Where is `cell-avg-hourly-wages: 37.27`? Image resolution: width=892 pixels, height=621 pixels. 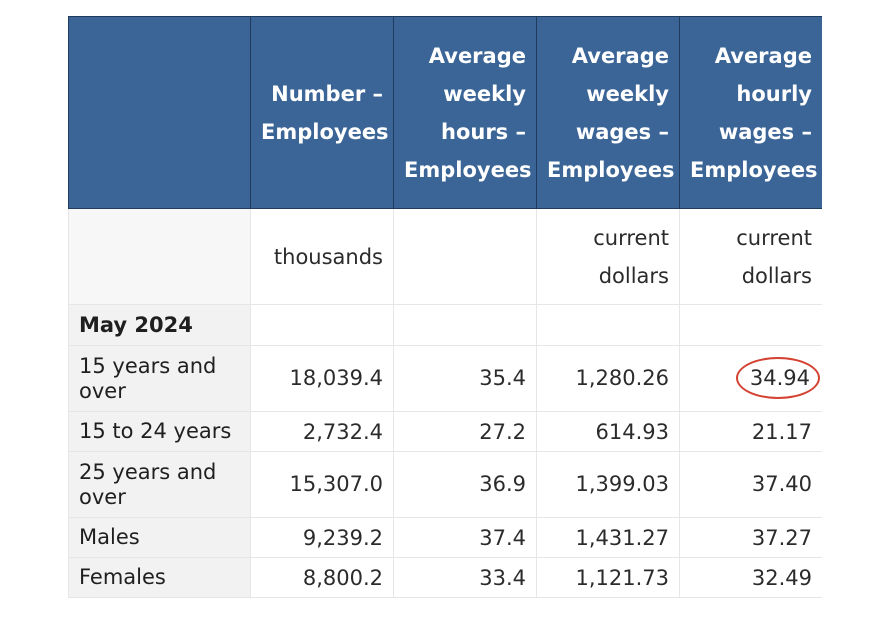
cell-avg-hourly-wages: 37.27 is located at coordinates (750, 537).